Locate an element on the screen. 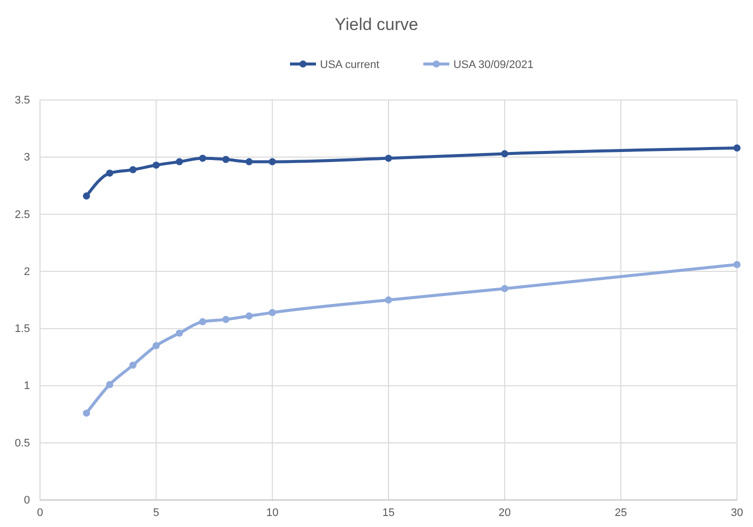 The image size is (753, 527). x-tick-label: 15 is located at coordinates (388, 512).